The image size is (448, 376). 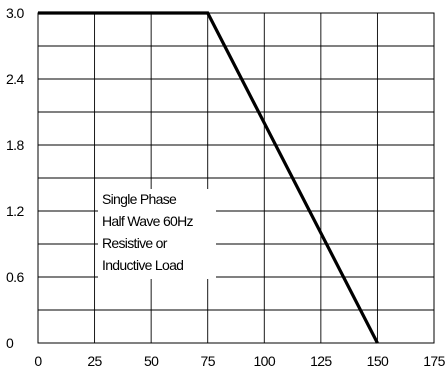 I want to click on x-tick-label: 150, so click(x=378, y=361).